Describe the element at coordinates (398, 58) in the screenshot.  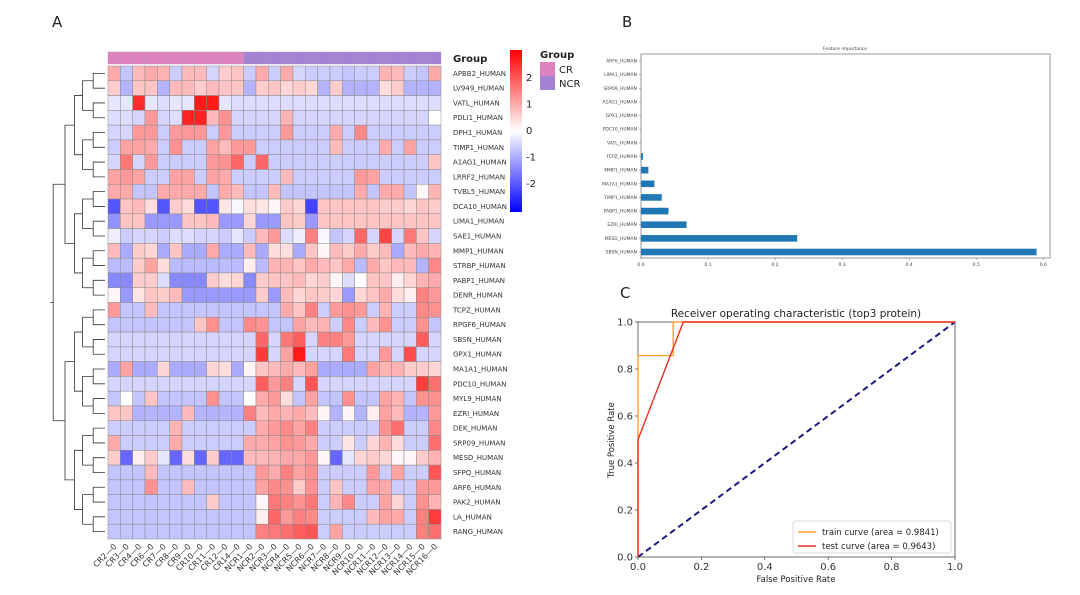
I see `group-annotation-cell` at that location.